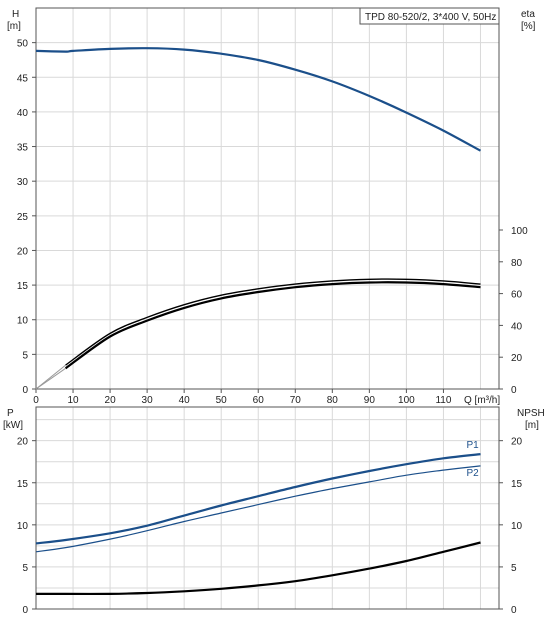 This screenshot has width=556, height=630. Describe the element at coordinates (528, 26) in the screenshot. I see `right-axis-unit: [%]` at that location.